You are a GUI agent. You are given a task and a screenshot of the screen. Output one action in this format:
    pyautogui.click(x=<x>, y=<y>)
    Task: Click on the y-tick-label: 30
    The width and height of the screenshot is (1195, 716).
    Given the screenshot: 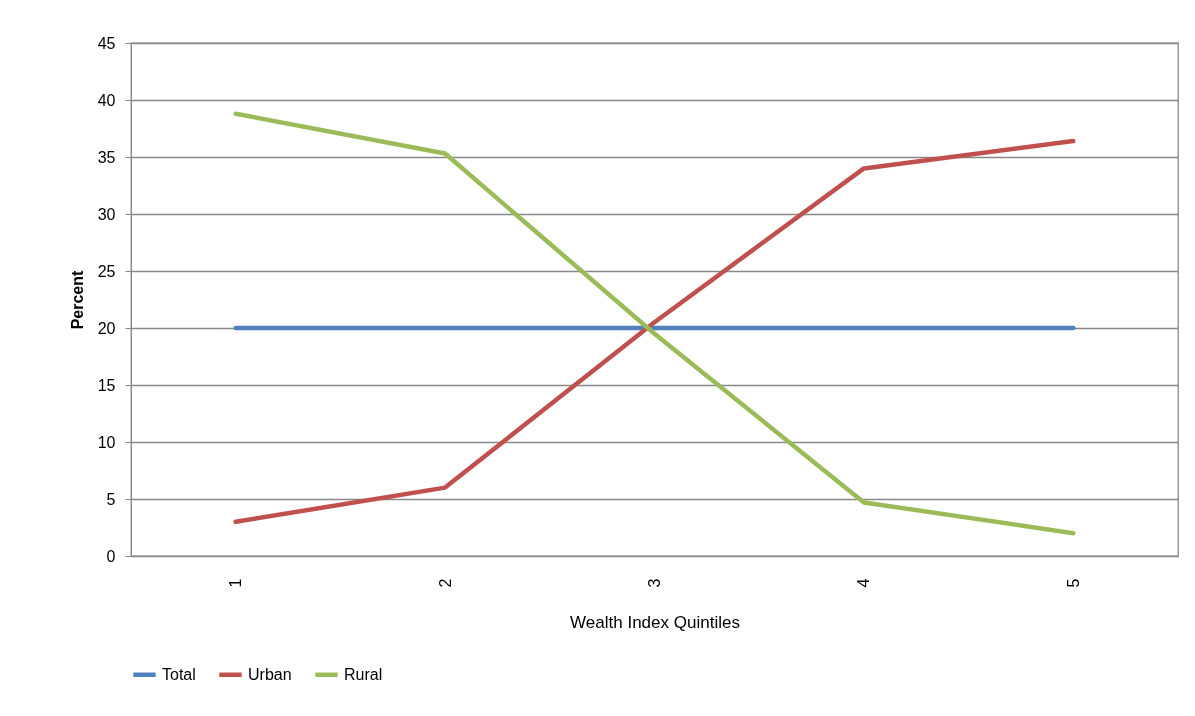 What is the action you would take?
    pyautogui.click(x=106, y=214)
    